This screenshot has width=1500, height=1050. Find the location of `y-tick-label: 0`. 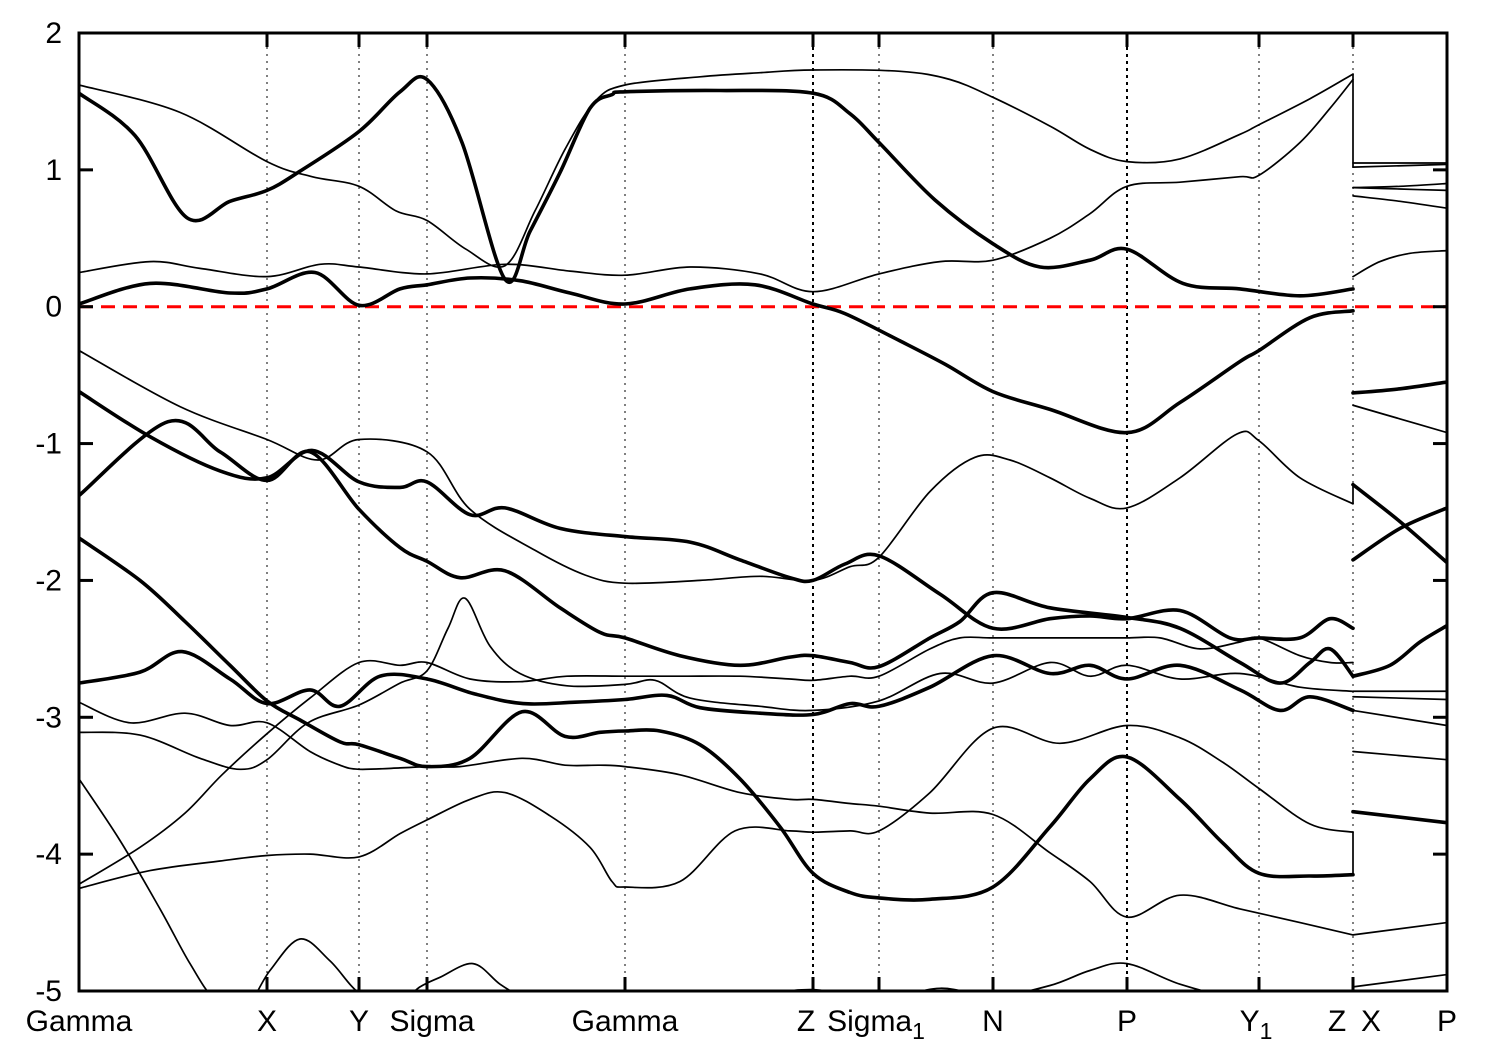

y-tick-label: 0 is located at coordinates (53, 307).